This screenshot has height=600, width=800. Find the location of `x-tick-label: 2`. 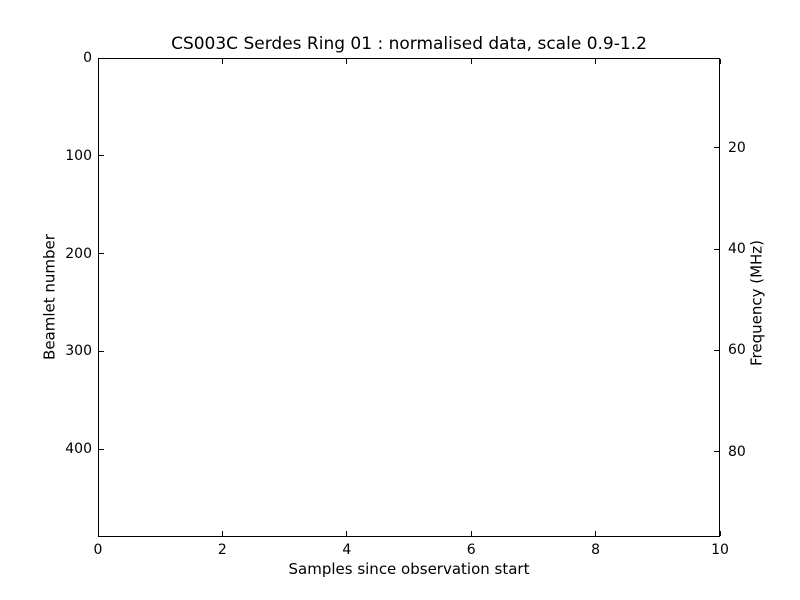

x-tick-label: 2 is located at coordinates (222, 550).